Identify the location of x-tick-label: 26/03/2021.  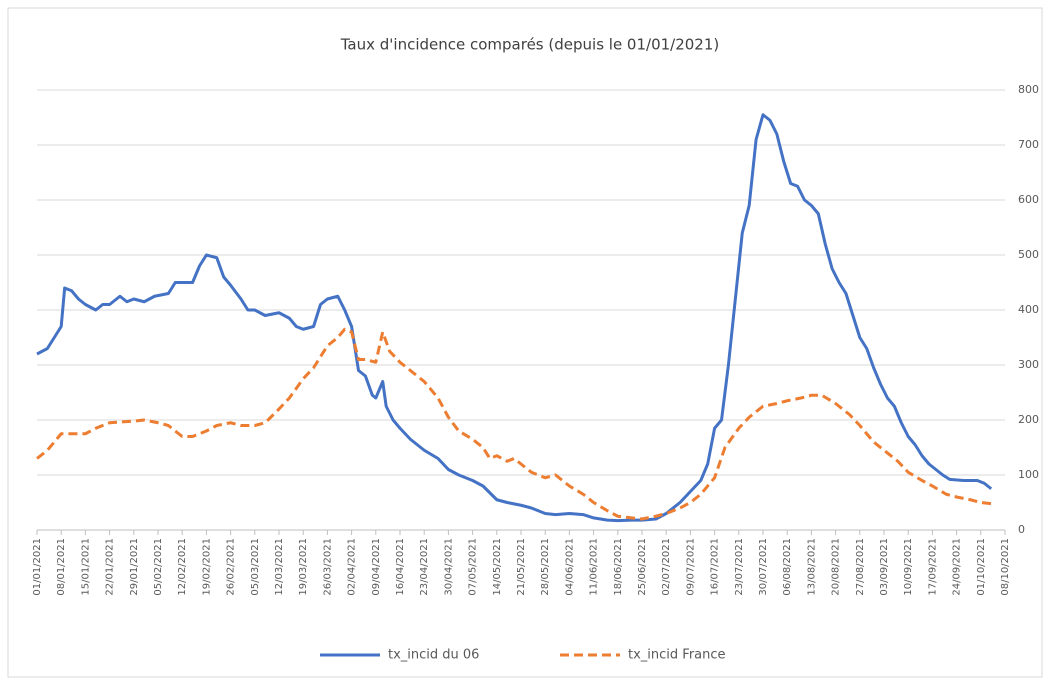
(327, 567).